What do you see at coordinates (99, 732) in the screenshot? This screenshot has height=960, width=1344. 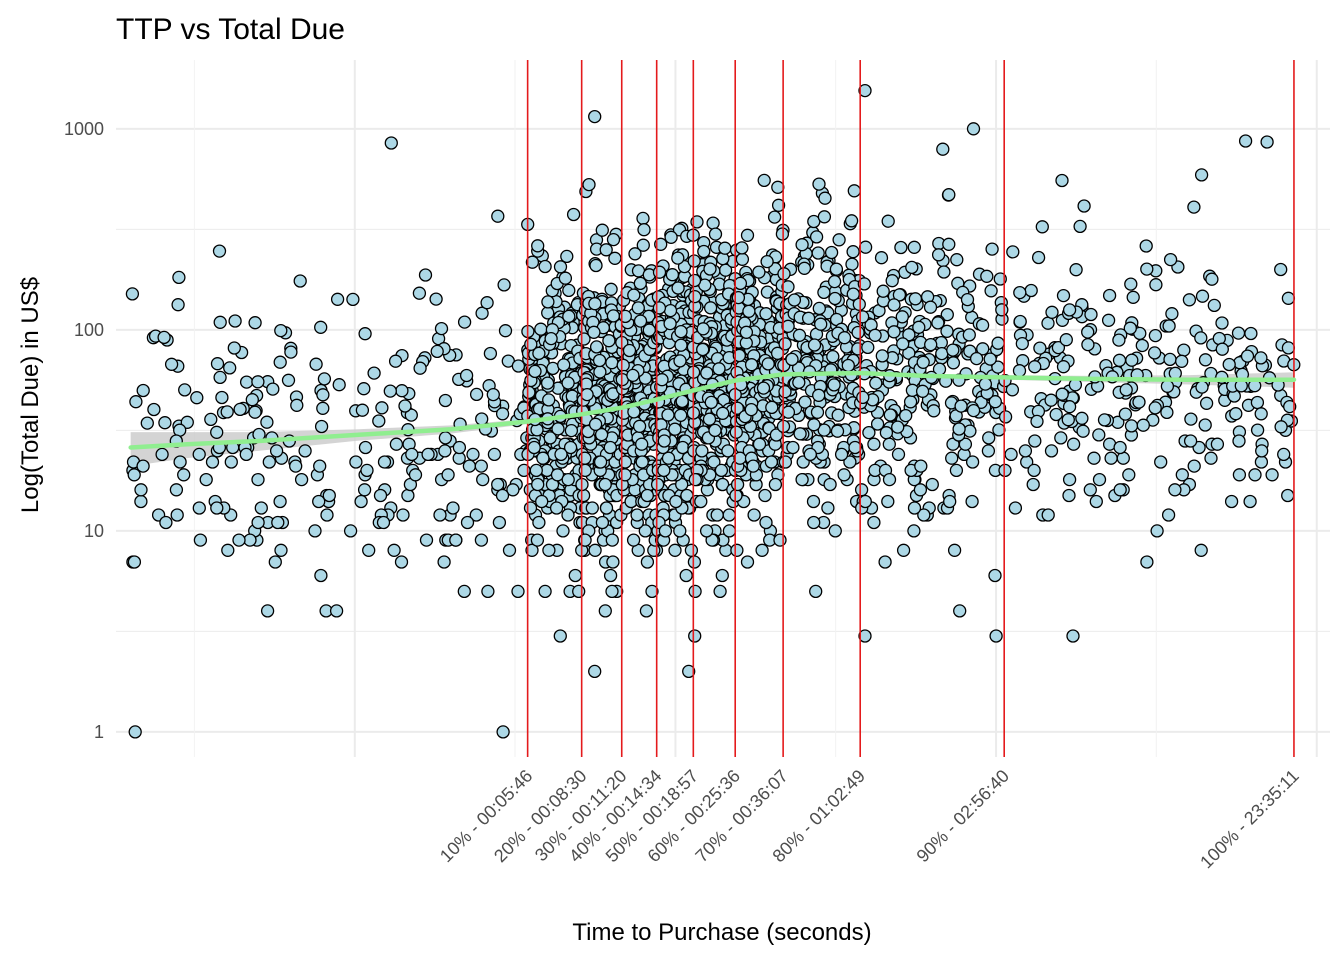 I see `y-tick-label: 1` at bounding box center [99, 732].